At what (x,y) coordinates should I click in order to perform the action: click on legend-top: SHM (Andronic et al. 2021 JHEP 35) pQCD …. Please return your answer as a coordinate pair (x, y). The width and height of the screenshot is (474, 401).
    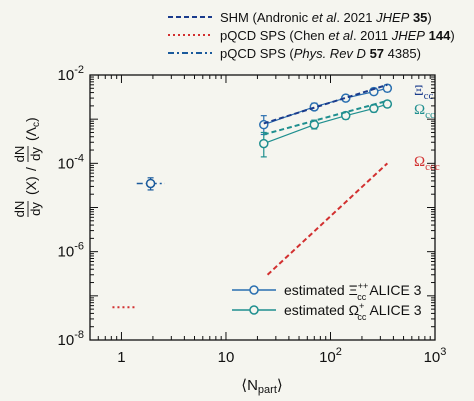
    Looking at the image, I should click on (311, 35).